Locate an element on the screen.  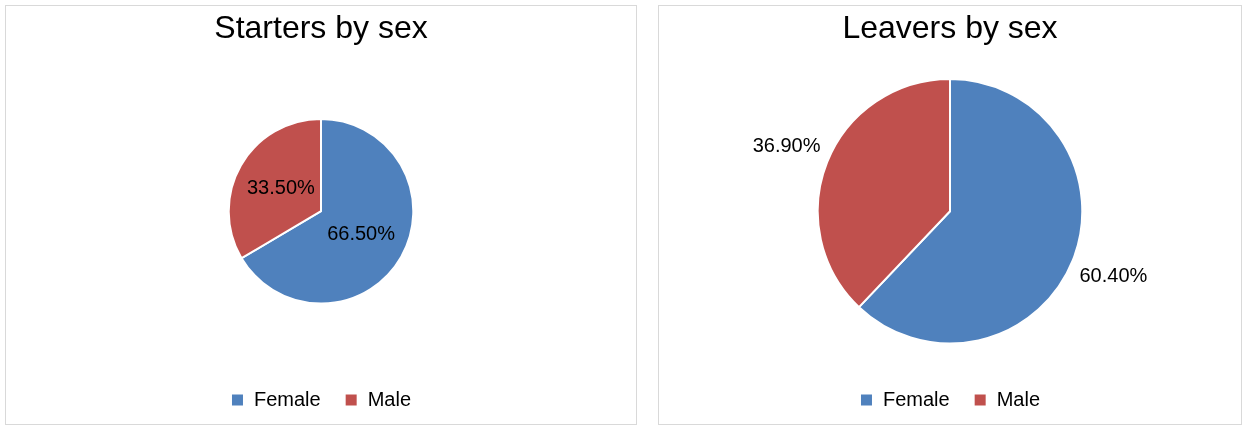
chart-title: Leavers by sex is located at coordinates (950, 27).